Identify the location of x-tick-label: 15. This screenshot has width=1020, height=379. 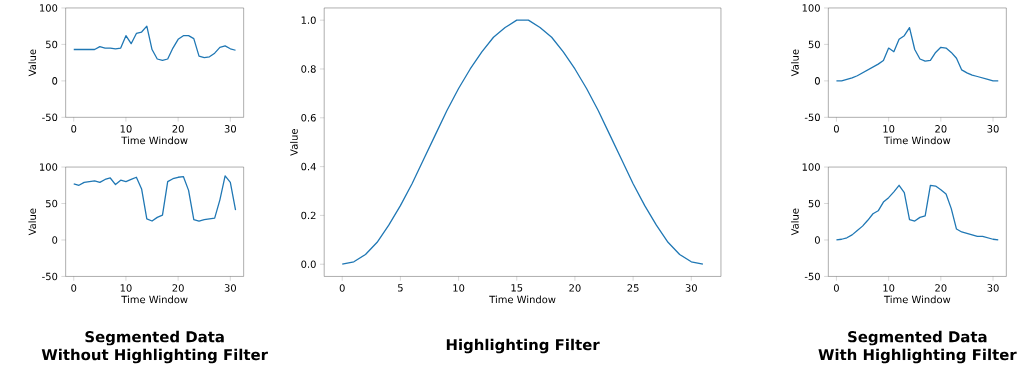
(517, 288).